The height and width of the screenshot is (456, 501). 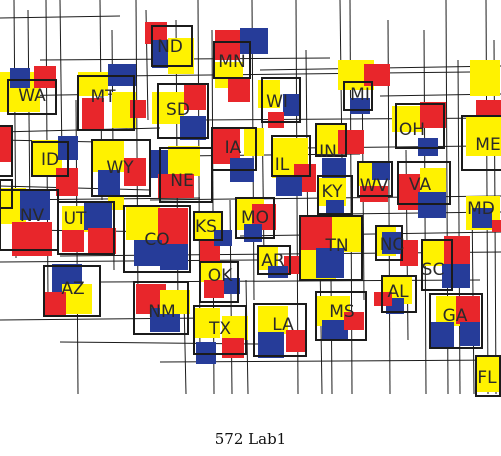 What do you see at coordinates (328, 152) in the screenshot?
I see `state-label-in: IN` at bounding box center [328, 152].